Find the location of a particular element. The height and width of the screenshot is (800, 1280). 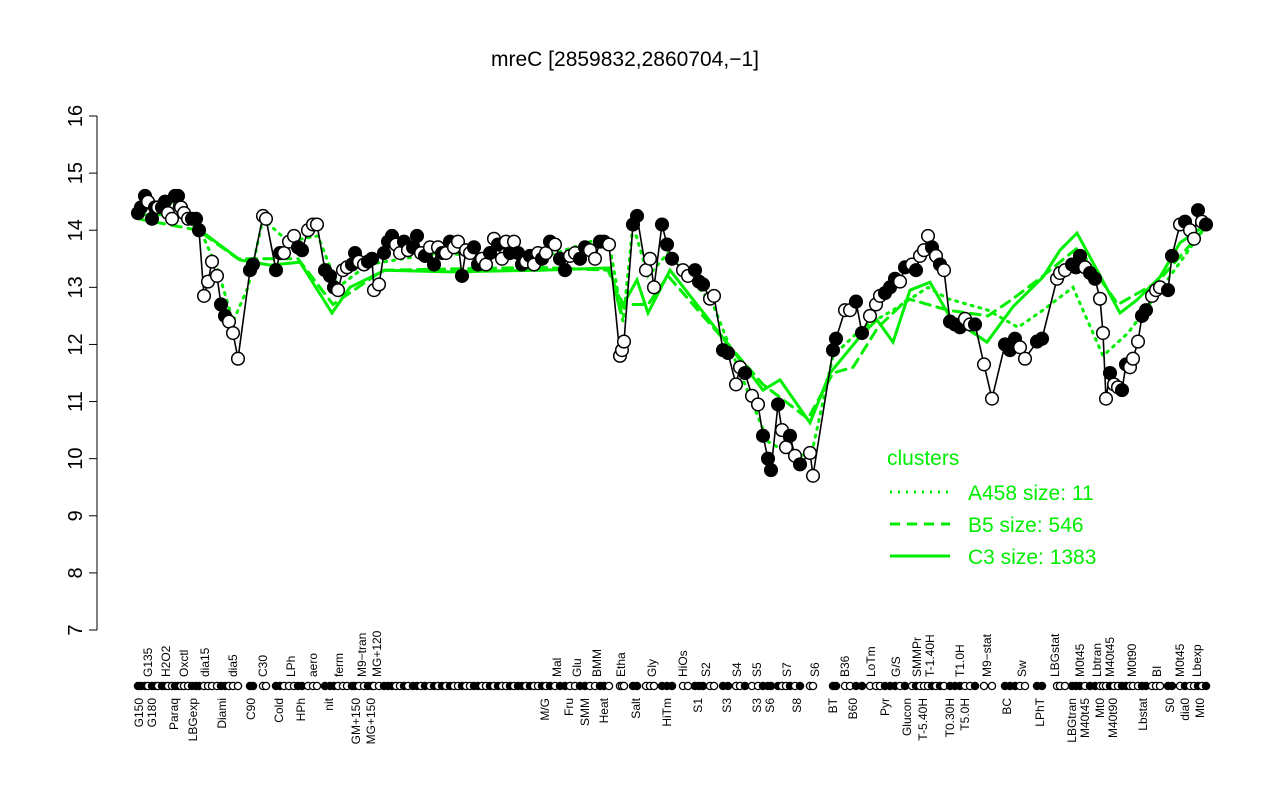

x-tick-label: Heat is located at coordinates (604, 710).